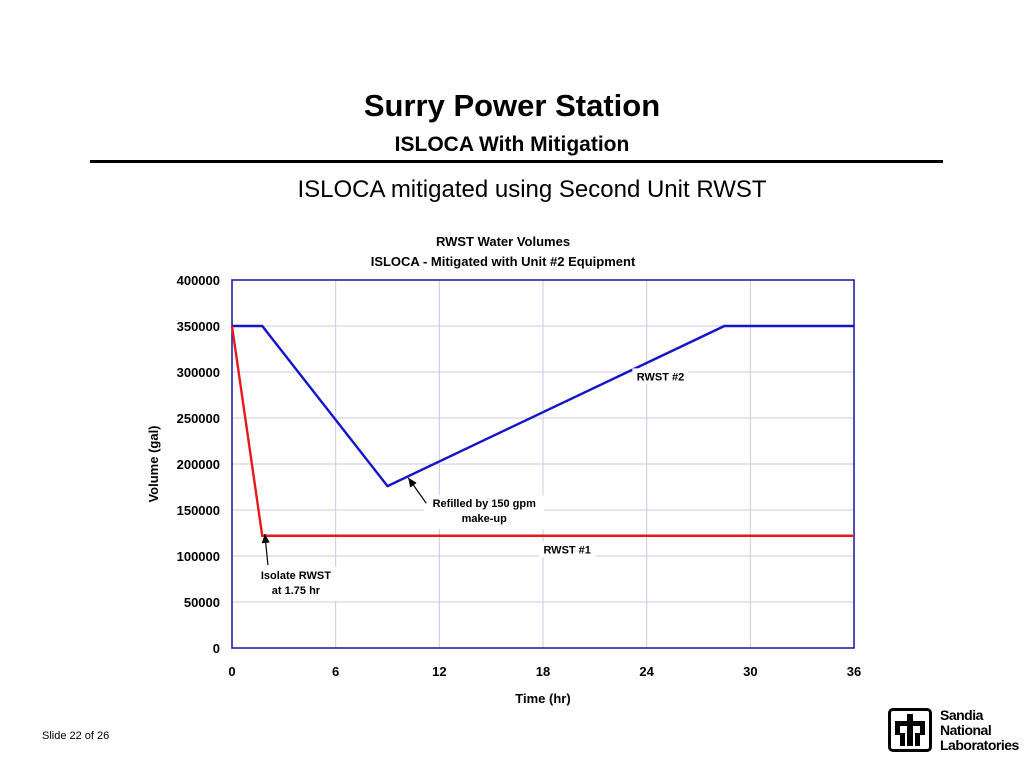 This screenshot has height=768, width=1024. Describe the element at coordinates (216, 648) in the screenshot. I see `y-tick-label: 0` at that location.